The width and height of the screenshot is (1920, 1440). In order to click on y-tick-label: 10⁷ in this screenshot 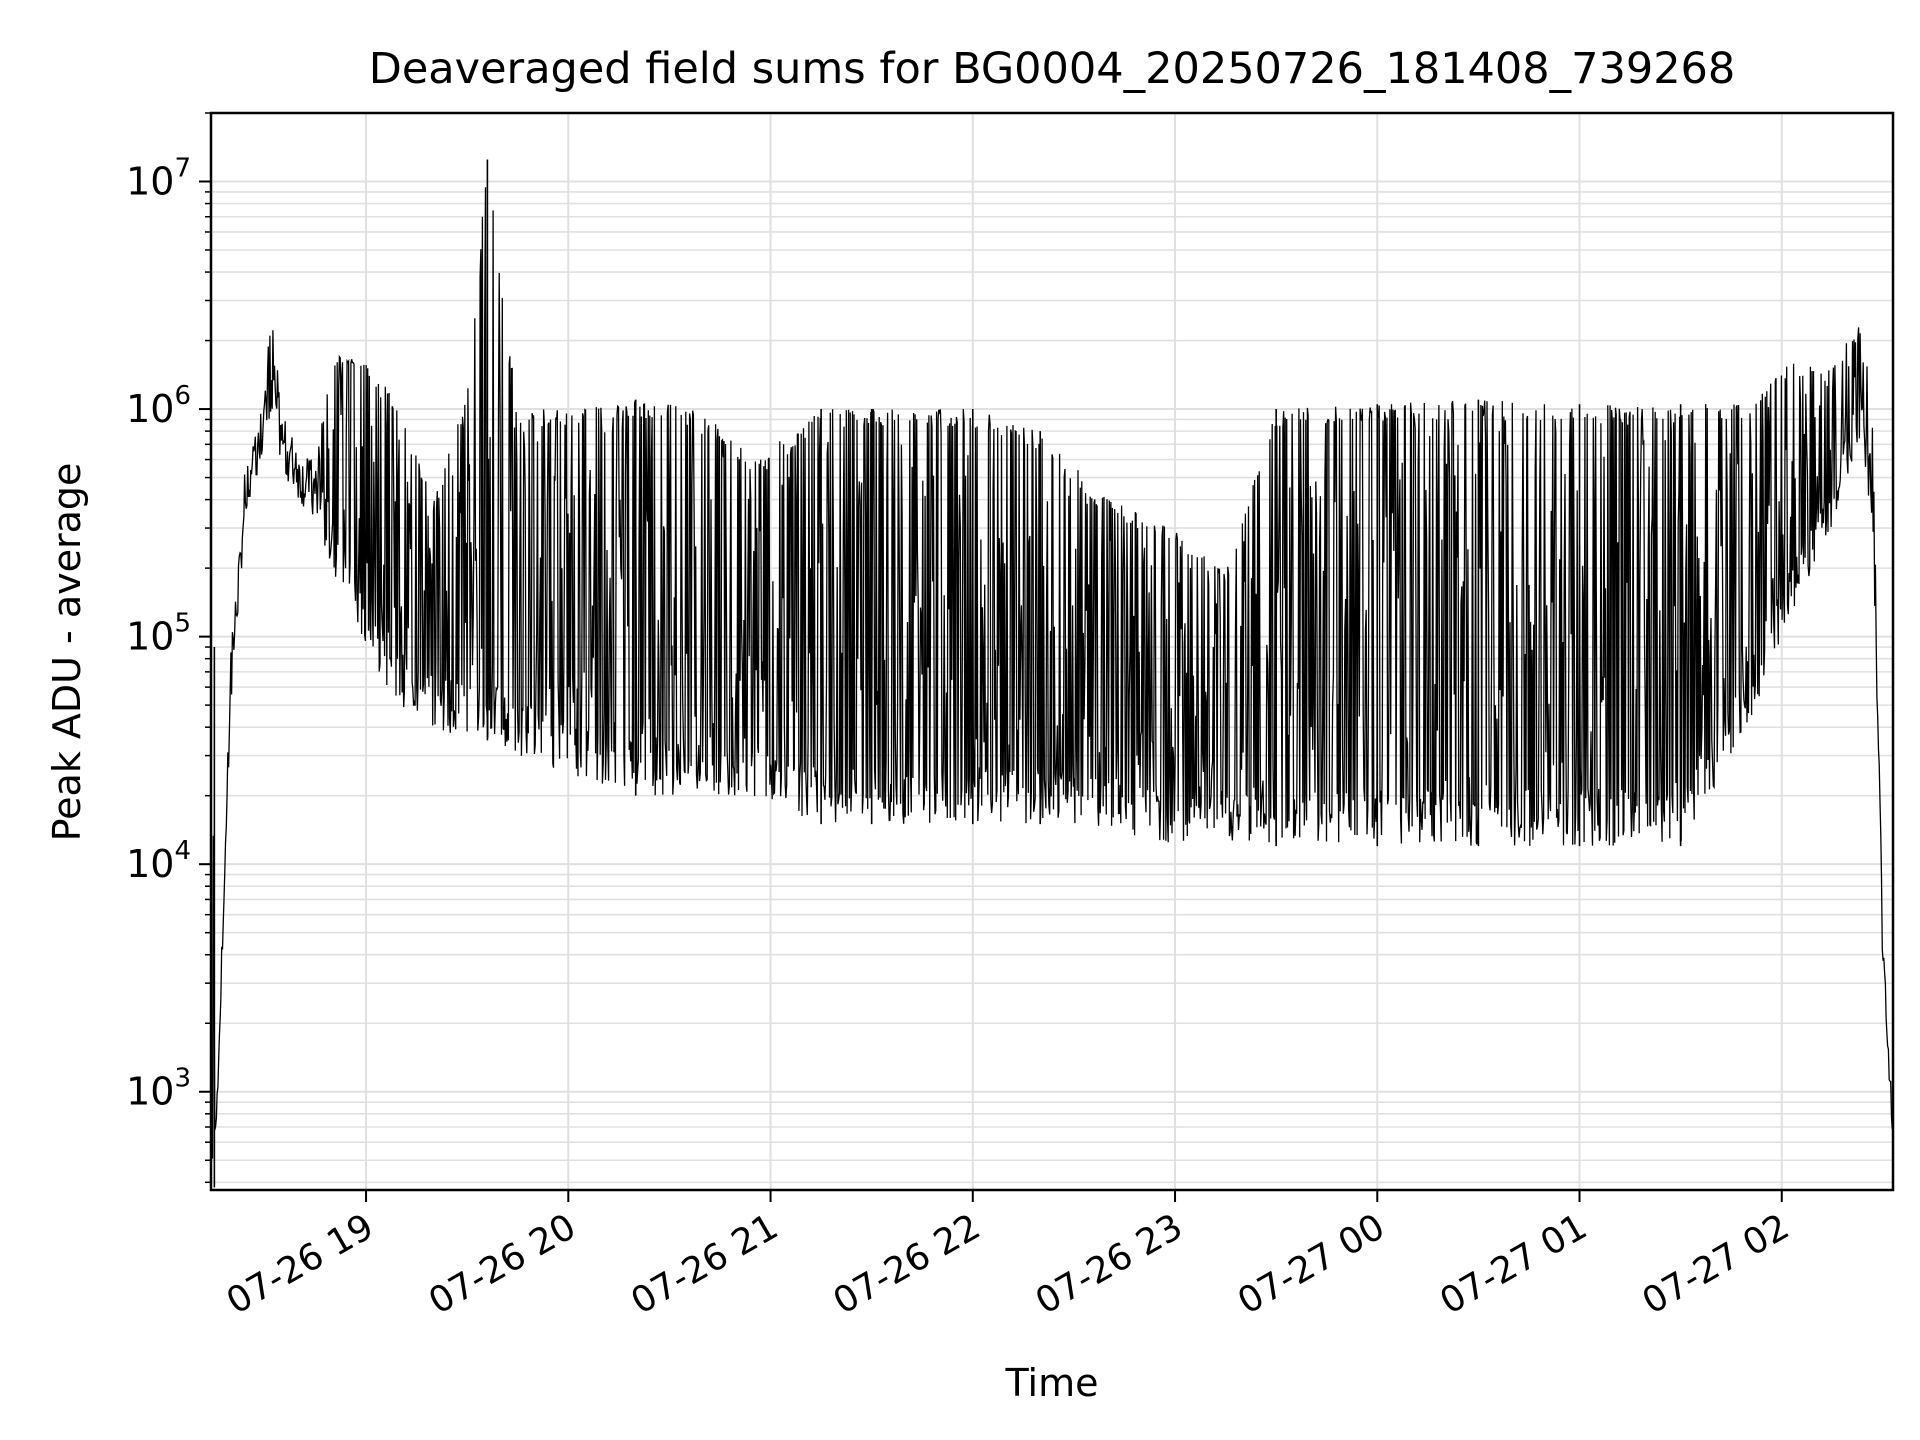, I will do `click(158, 179)`.